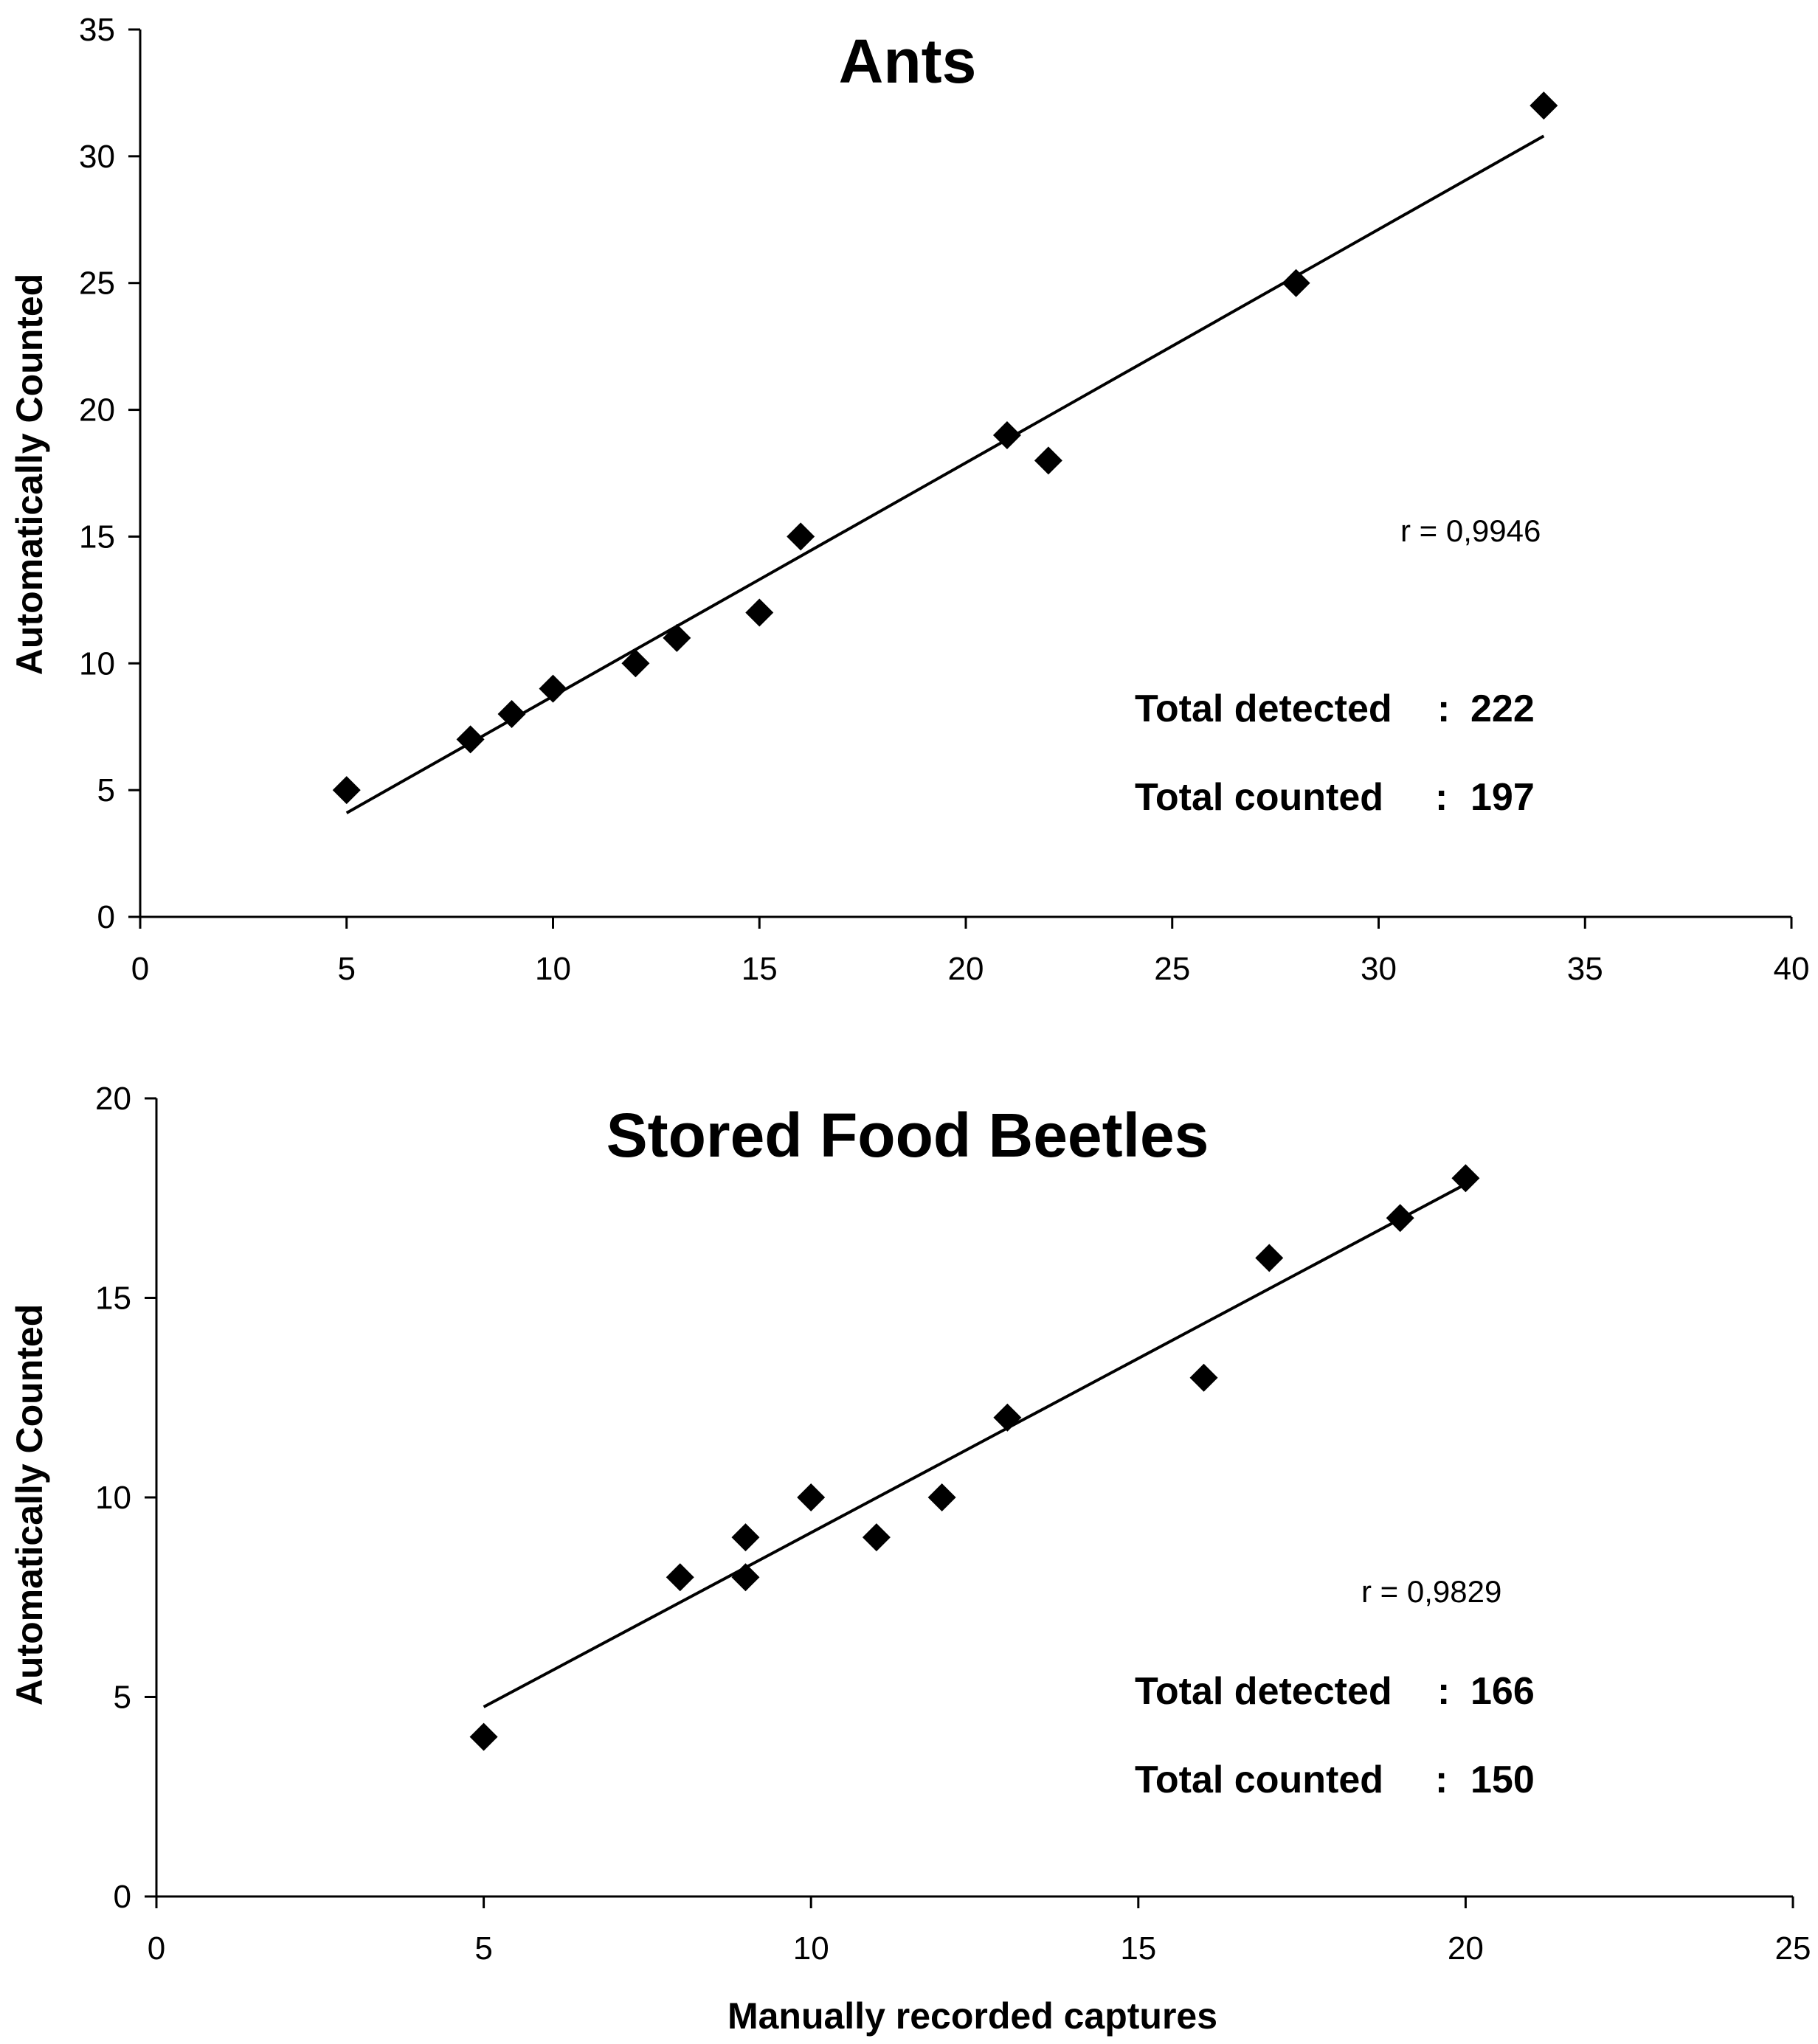 The width and height of the screenshot is (1818, 2044). Describe the element at coordinates (972, 2016) in the screenshot. I see `beetles-x-axis-label: Manually recorded captures` at that location.